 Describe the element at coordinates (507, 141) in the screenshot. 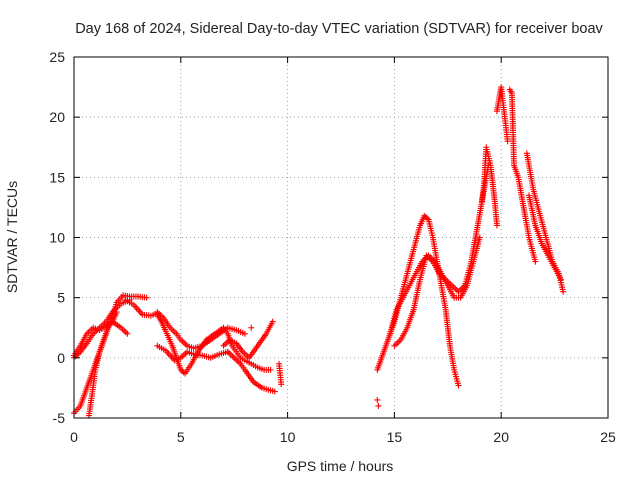

I see `data-point-track-r` at that location.